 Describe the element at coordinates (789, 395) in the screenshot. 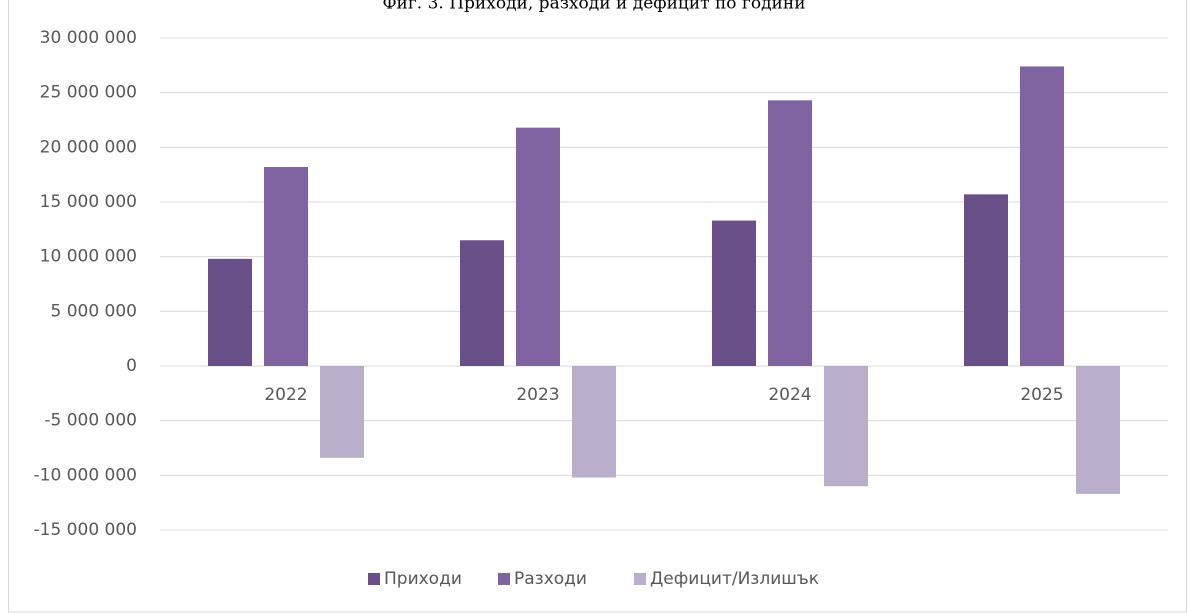

I see `x-tick-label: 2024` at that location.